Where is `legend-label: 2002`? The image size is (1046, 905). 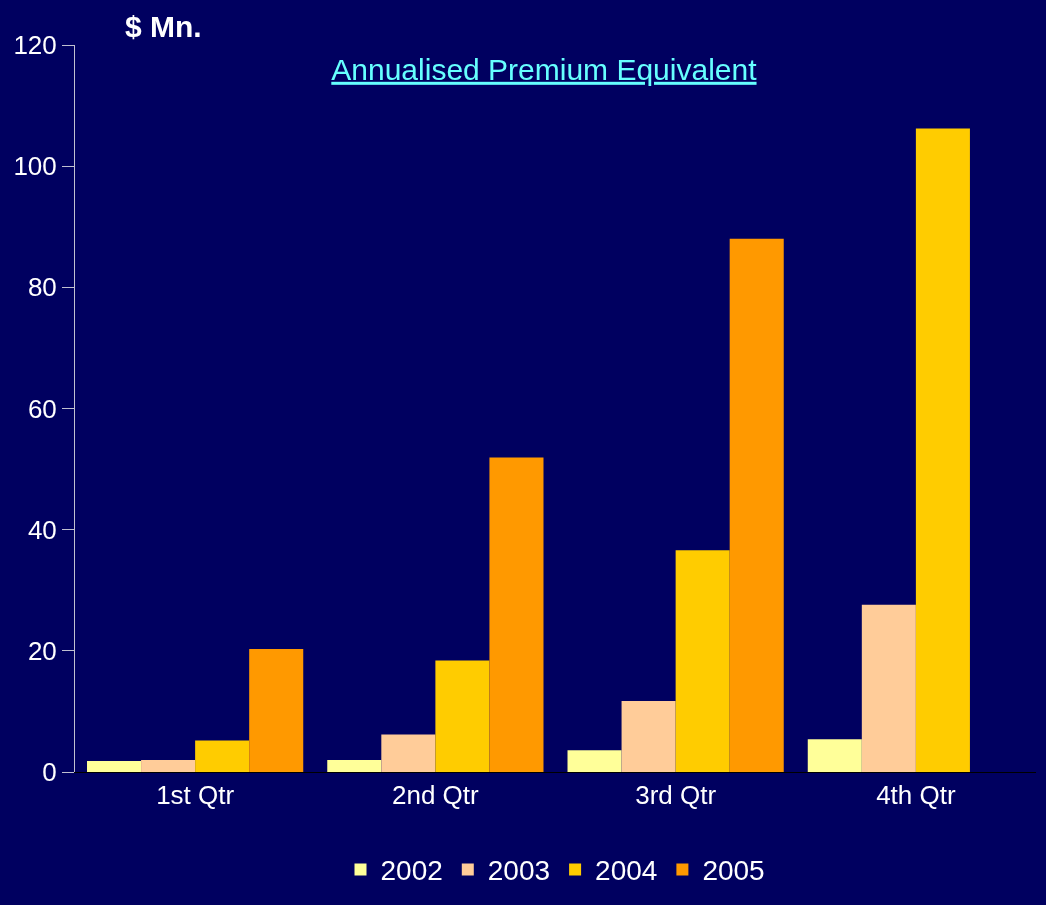
legend-label: 2002 is located at coordinates (411, 871).